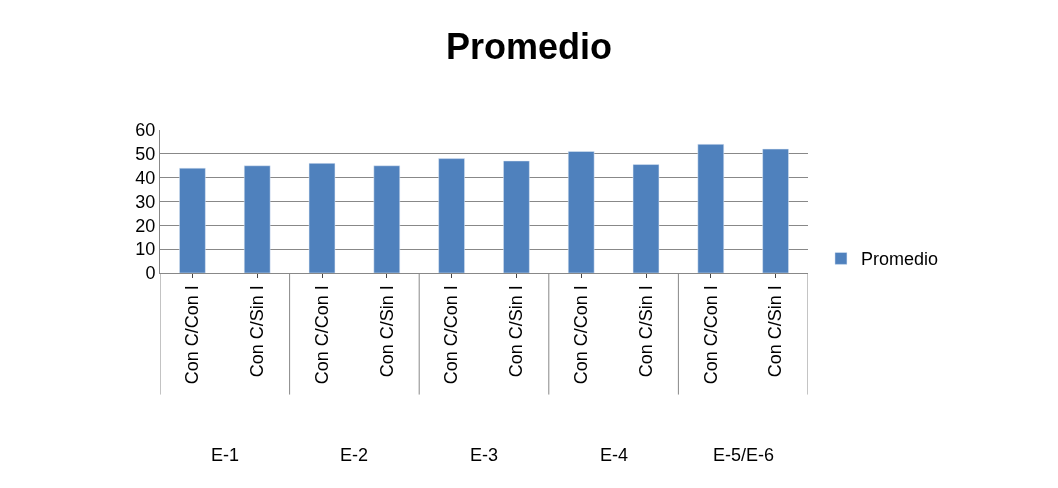 The image size is (1058, 488). Describe the element at coordinates (354, 455) in the screenshot. I see `text: E-2` at that location.